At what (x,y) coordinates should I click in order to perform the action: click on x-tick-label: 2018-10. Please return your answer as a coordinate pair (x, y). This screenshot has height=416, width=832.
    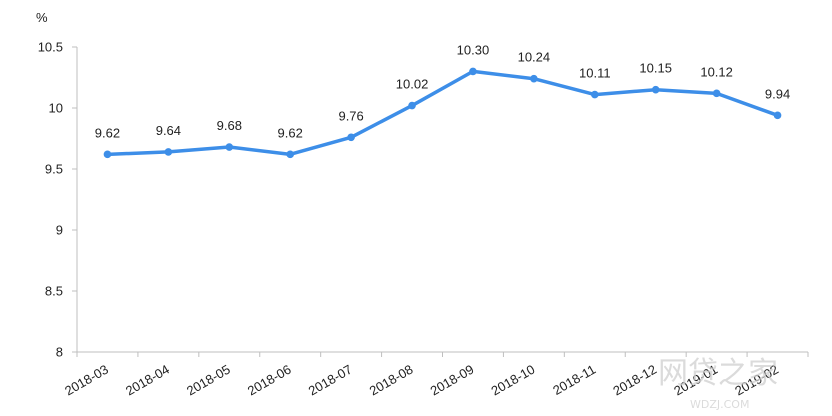
    Looking at the image, I should click on (513, 380).